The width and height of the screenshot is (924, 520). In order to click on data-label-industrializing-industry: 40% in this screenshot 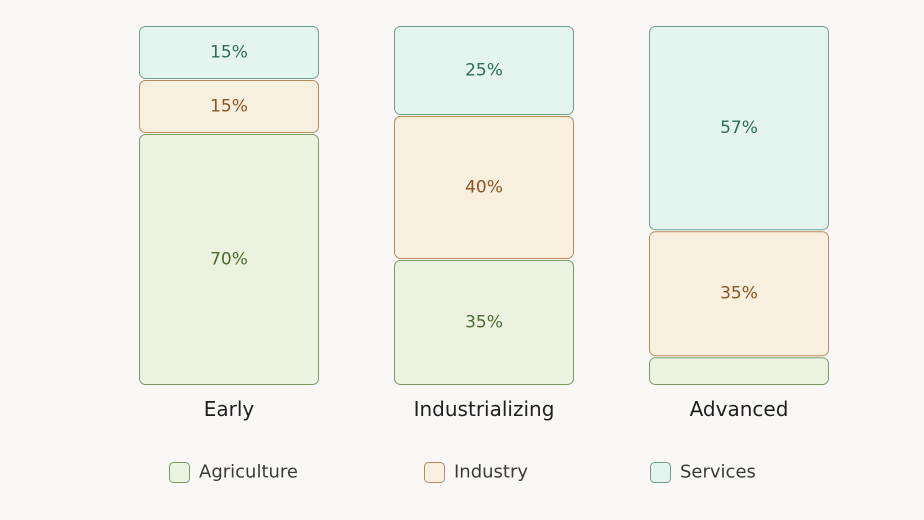, I will do `click(484, 188)`.